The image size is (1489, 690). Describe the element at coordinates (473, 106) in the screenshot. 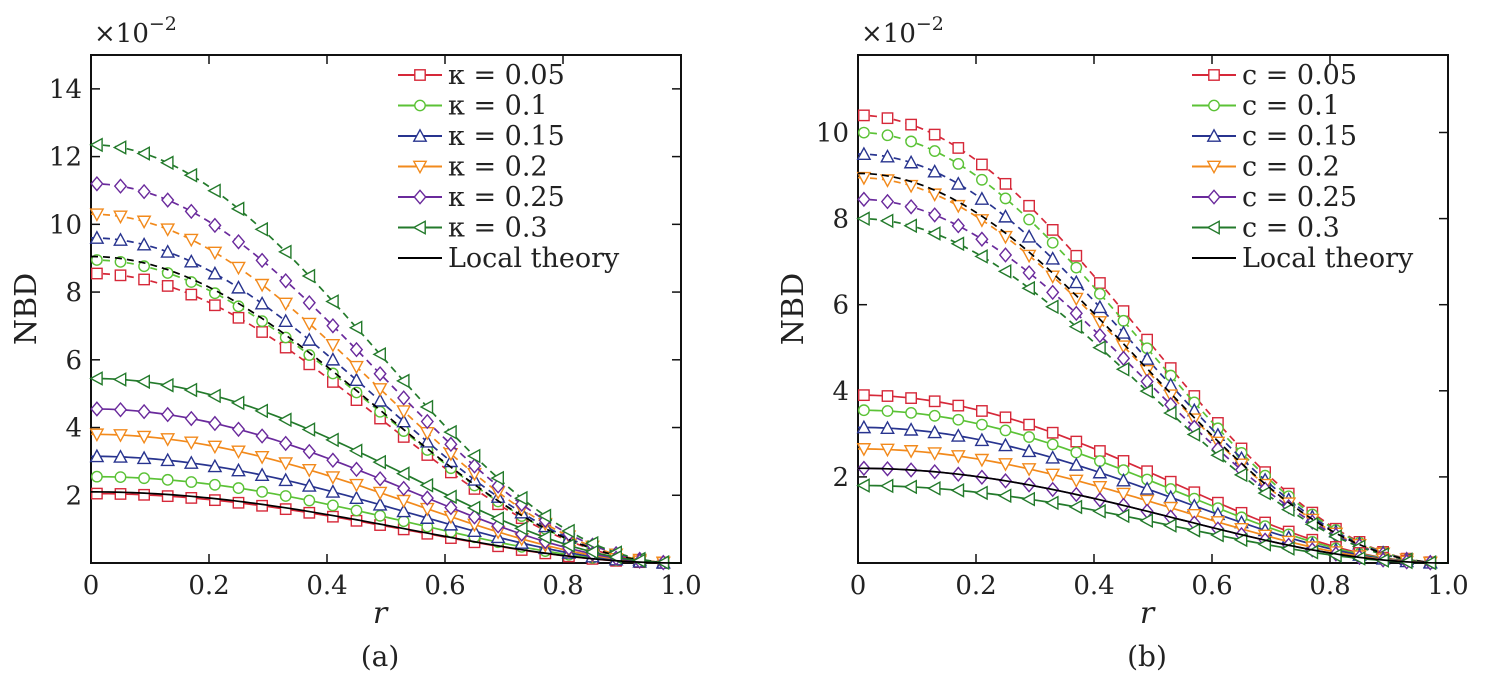

I see `legend-entry: κ = 0.1` at that location.